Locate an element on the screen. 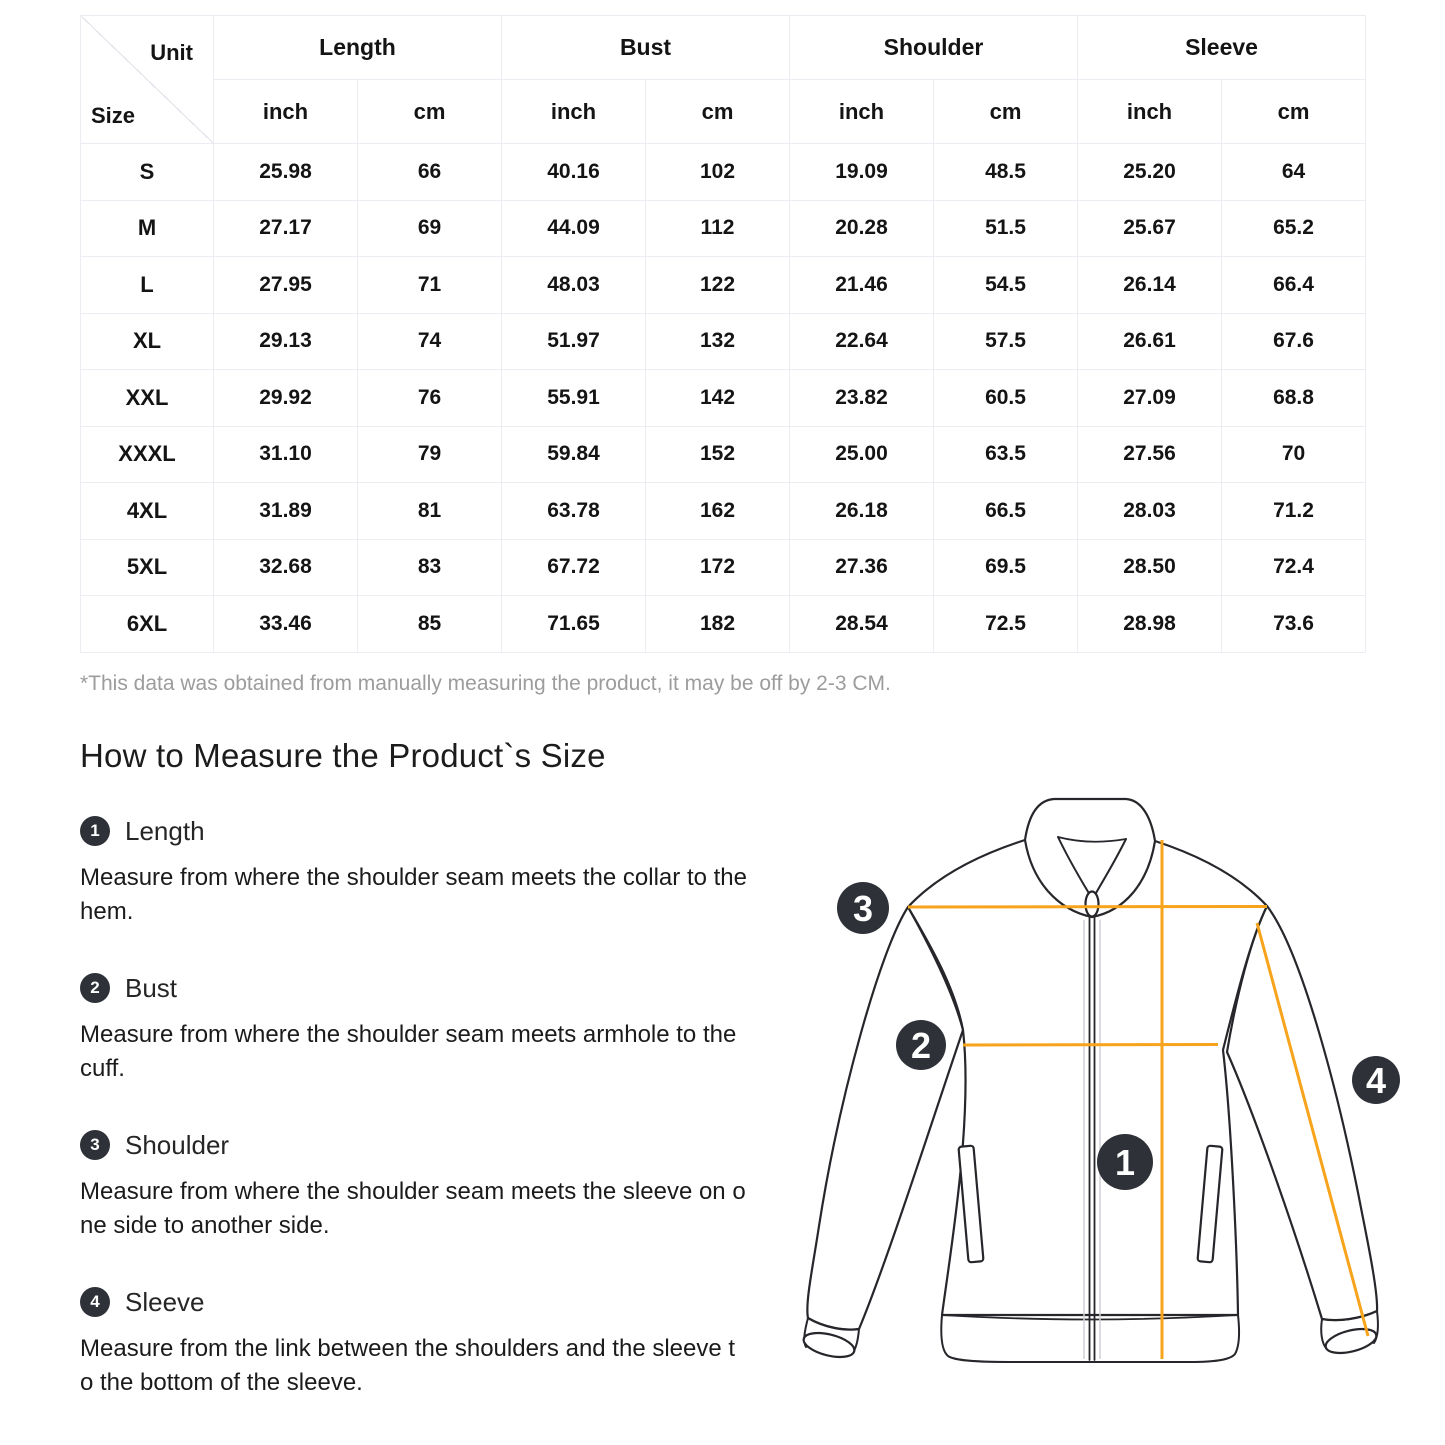 The image size is (1445, 1445). measurement-cell: 27.56 is located at coordinates (1150, 454).